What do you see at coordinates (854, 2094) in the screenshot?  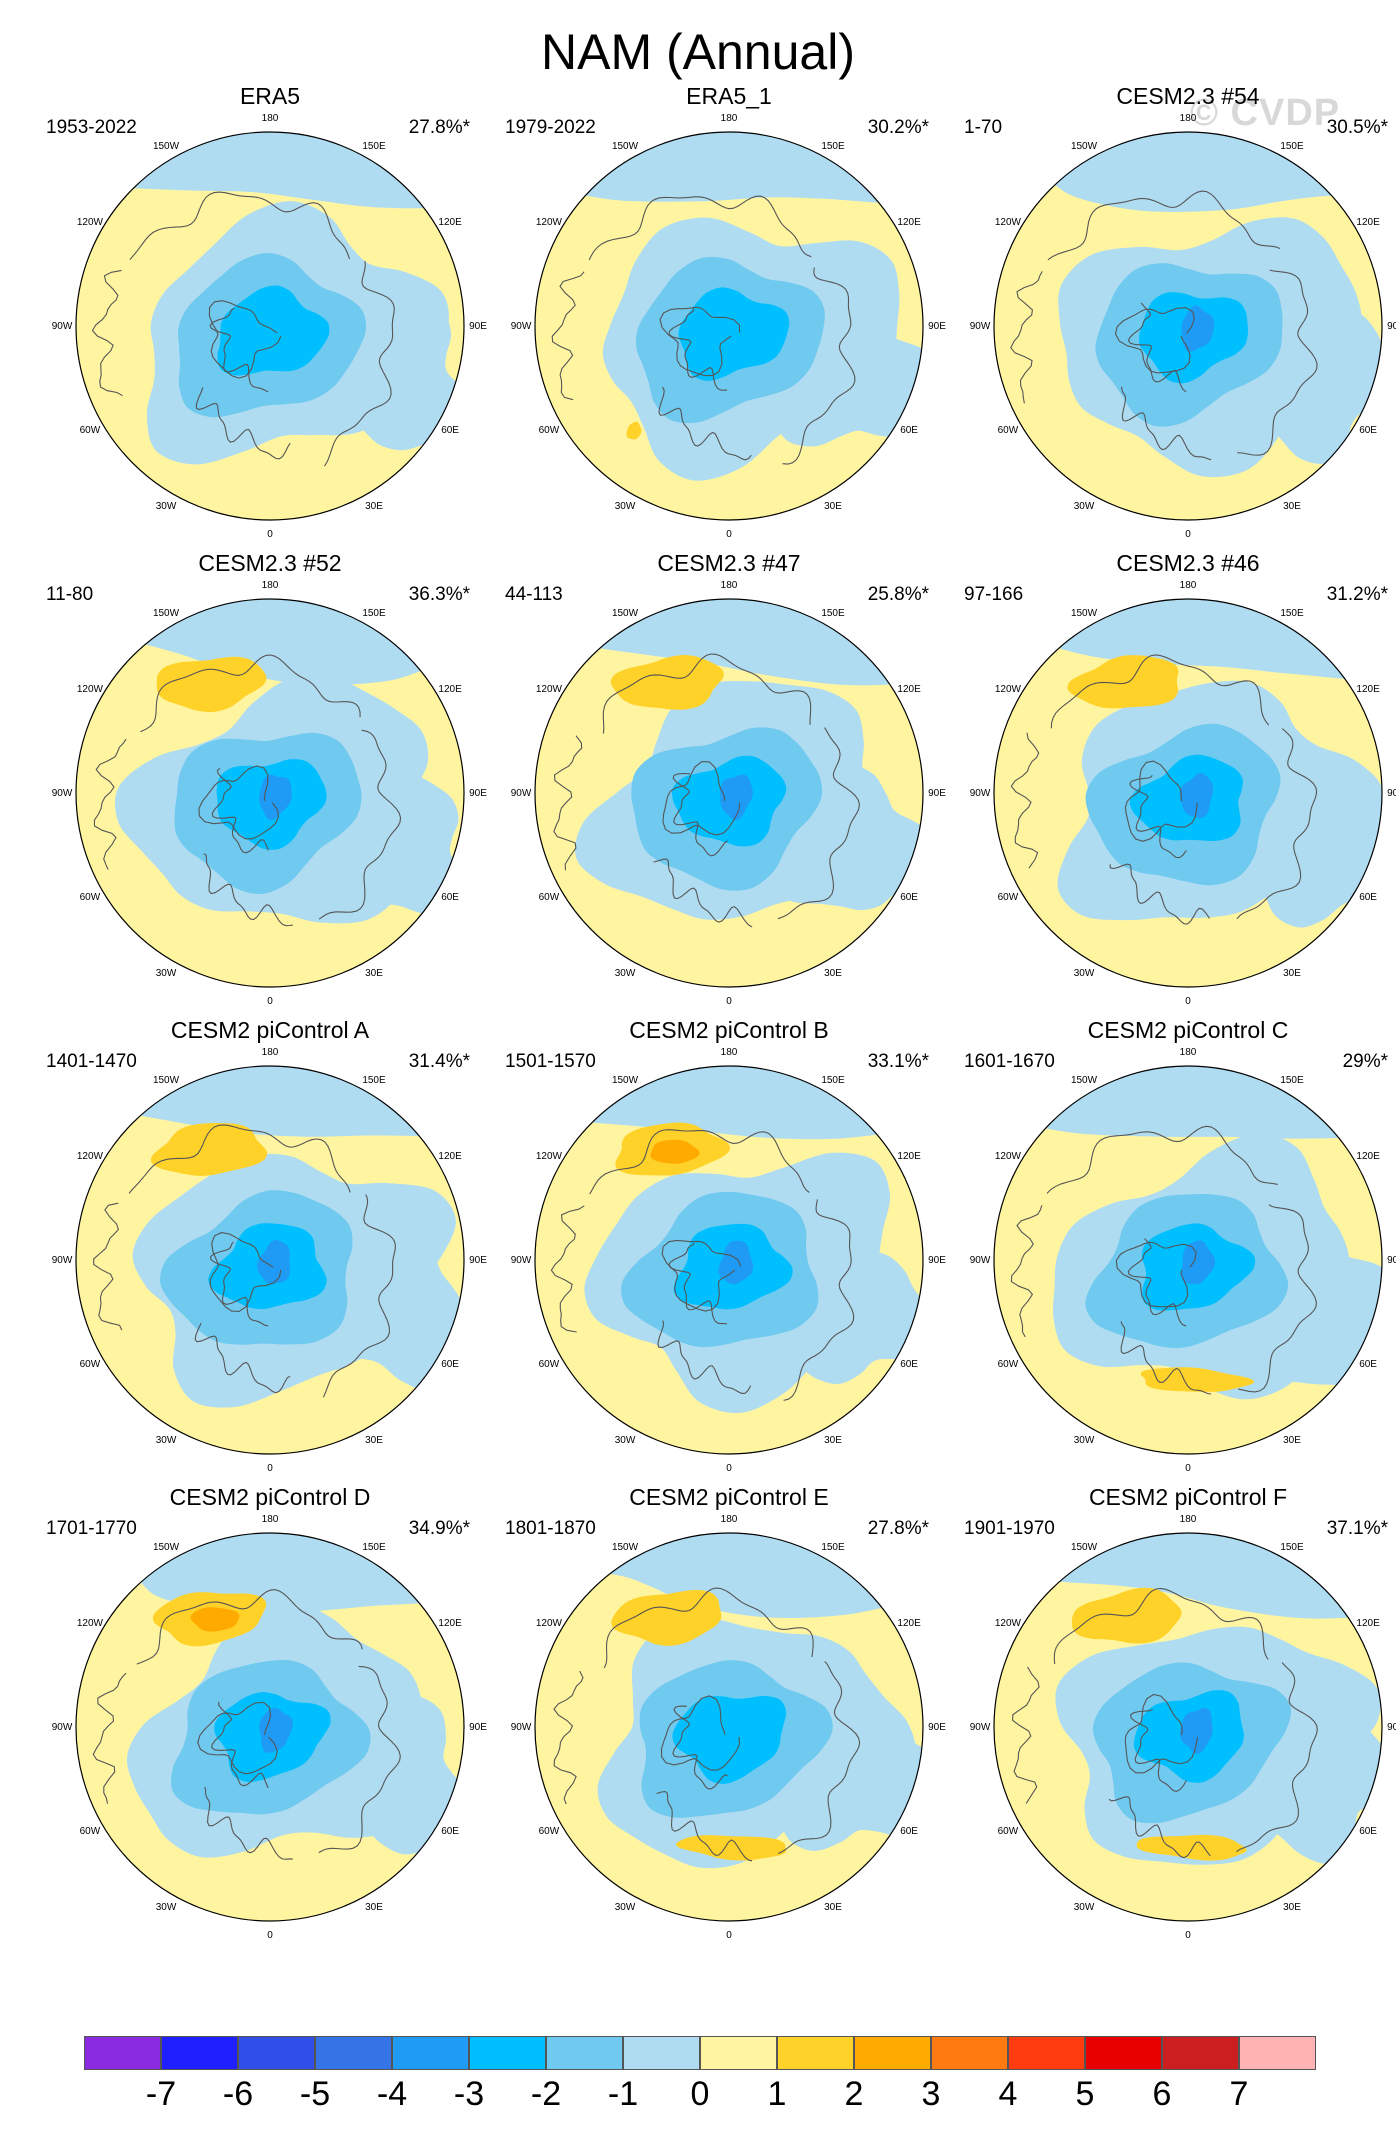 I see `colorbar-label: 2` at bounding box center [854, 2094].